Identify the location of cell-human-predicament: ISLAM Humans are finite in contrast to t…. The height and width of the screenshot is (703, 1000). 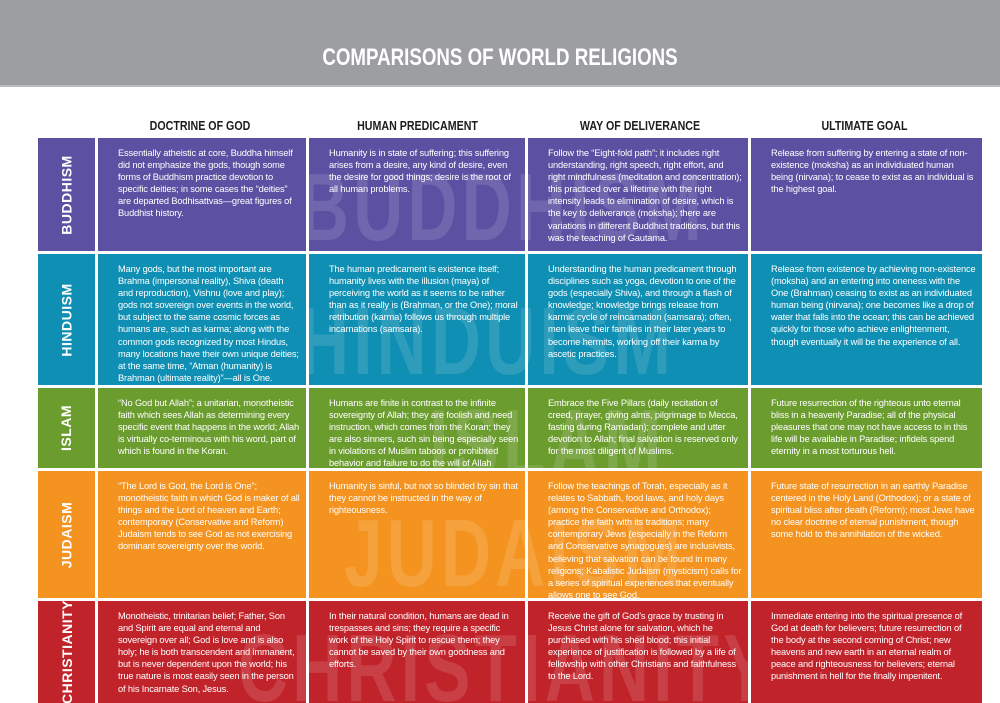
(417, 428).